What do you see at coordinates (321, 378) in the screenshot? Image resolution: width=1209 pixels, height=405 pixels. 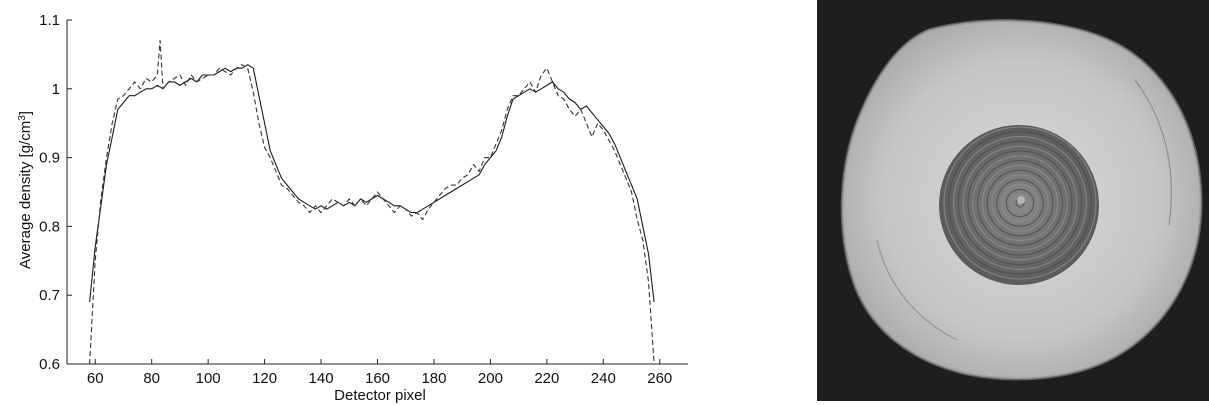 I see `x-tick-label: 140` at bounding box center [321, 378].